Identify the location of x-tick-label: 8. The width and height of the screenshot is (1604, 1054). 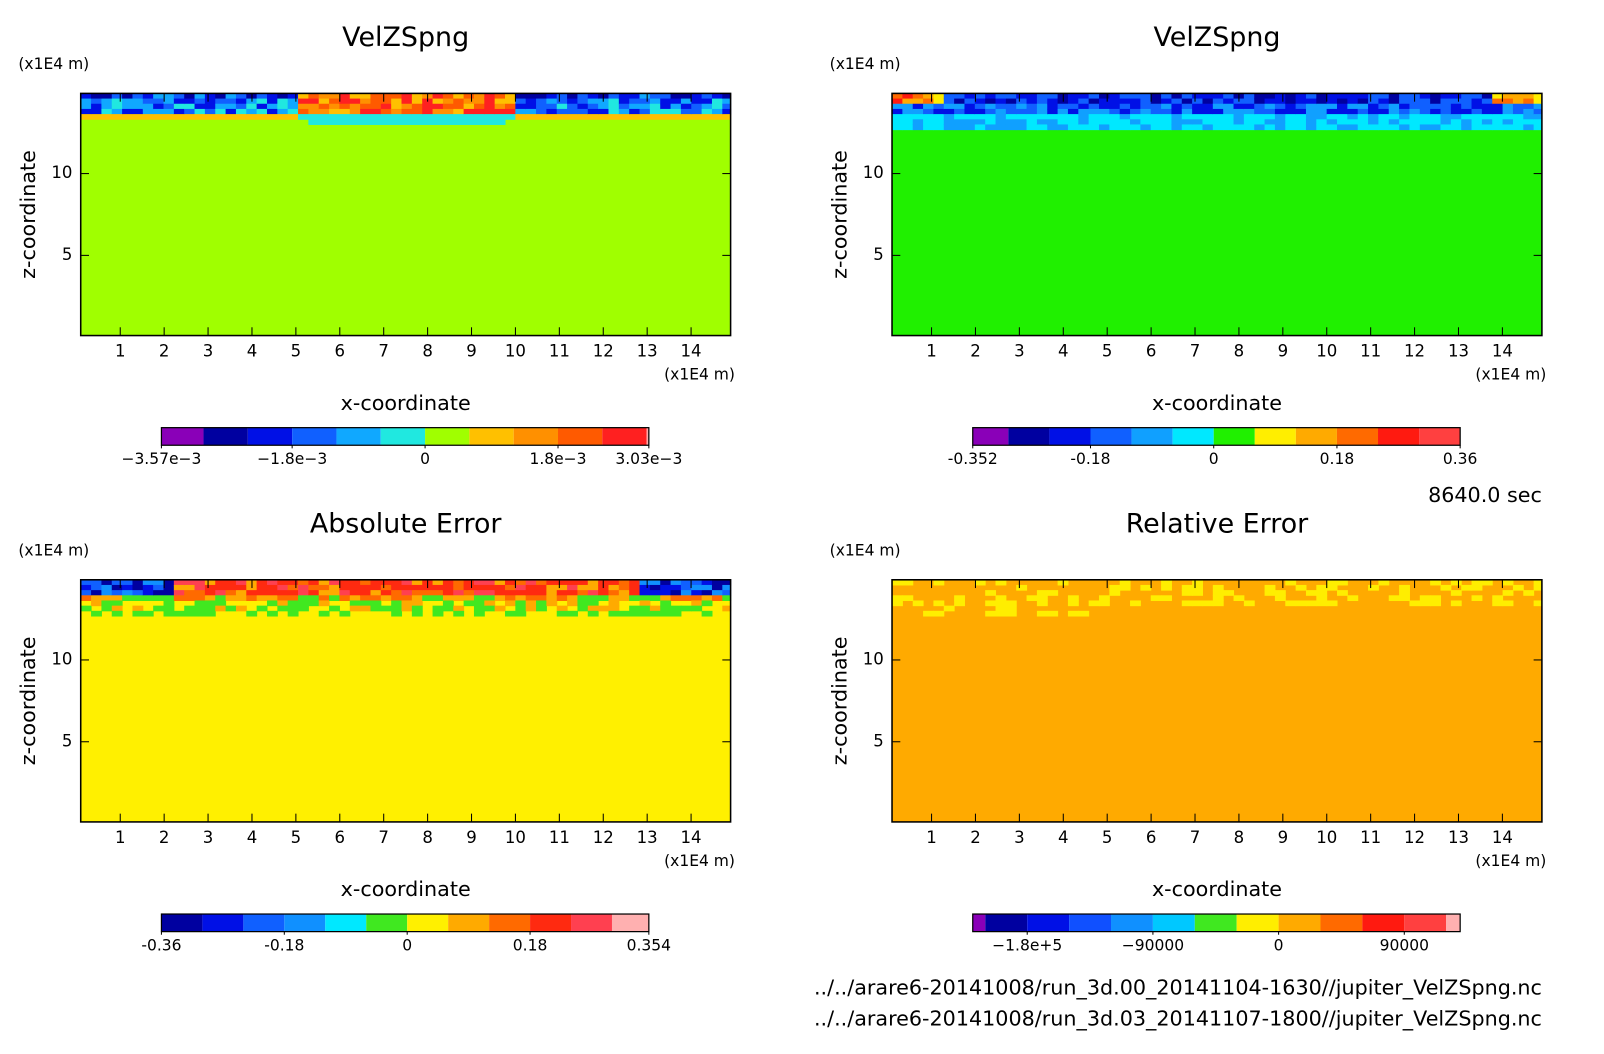
(1239, 351).